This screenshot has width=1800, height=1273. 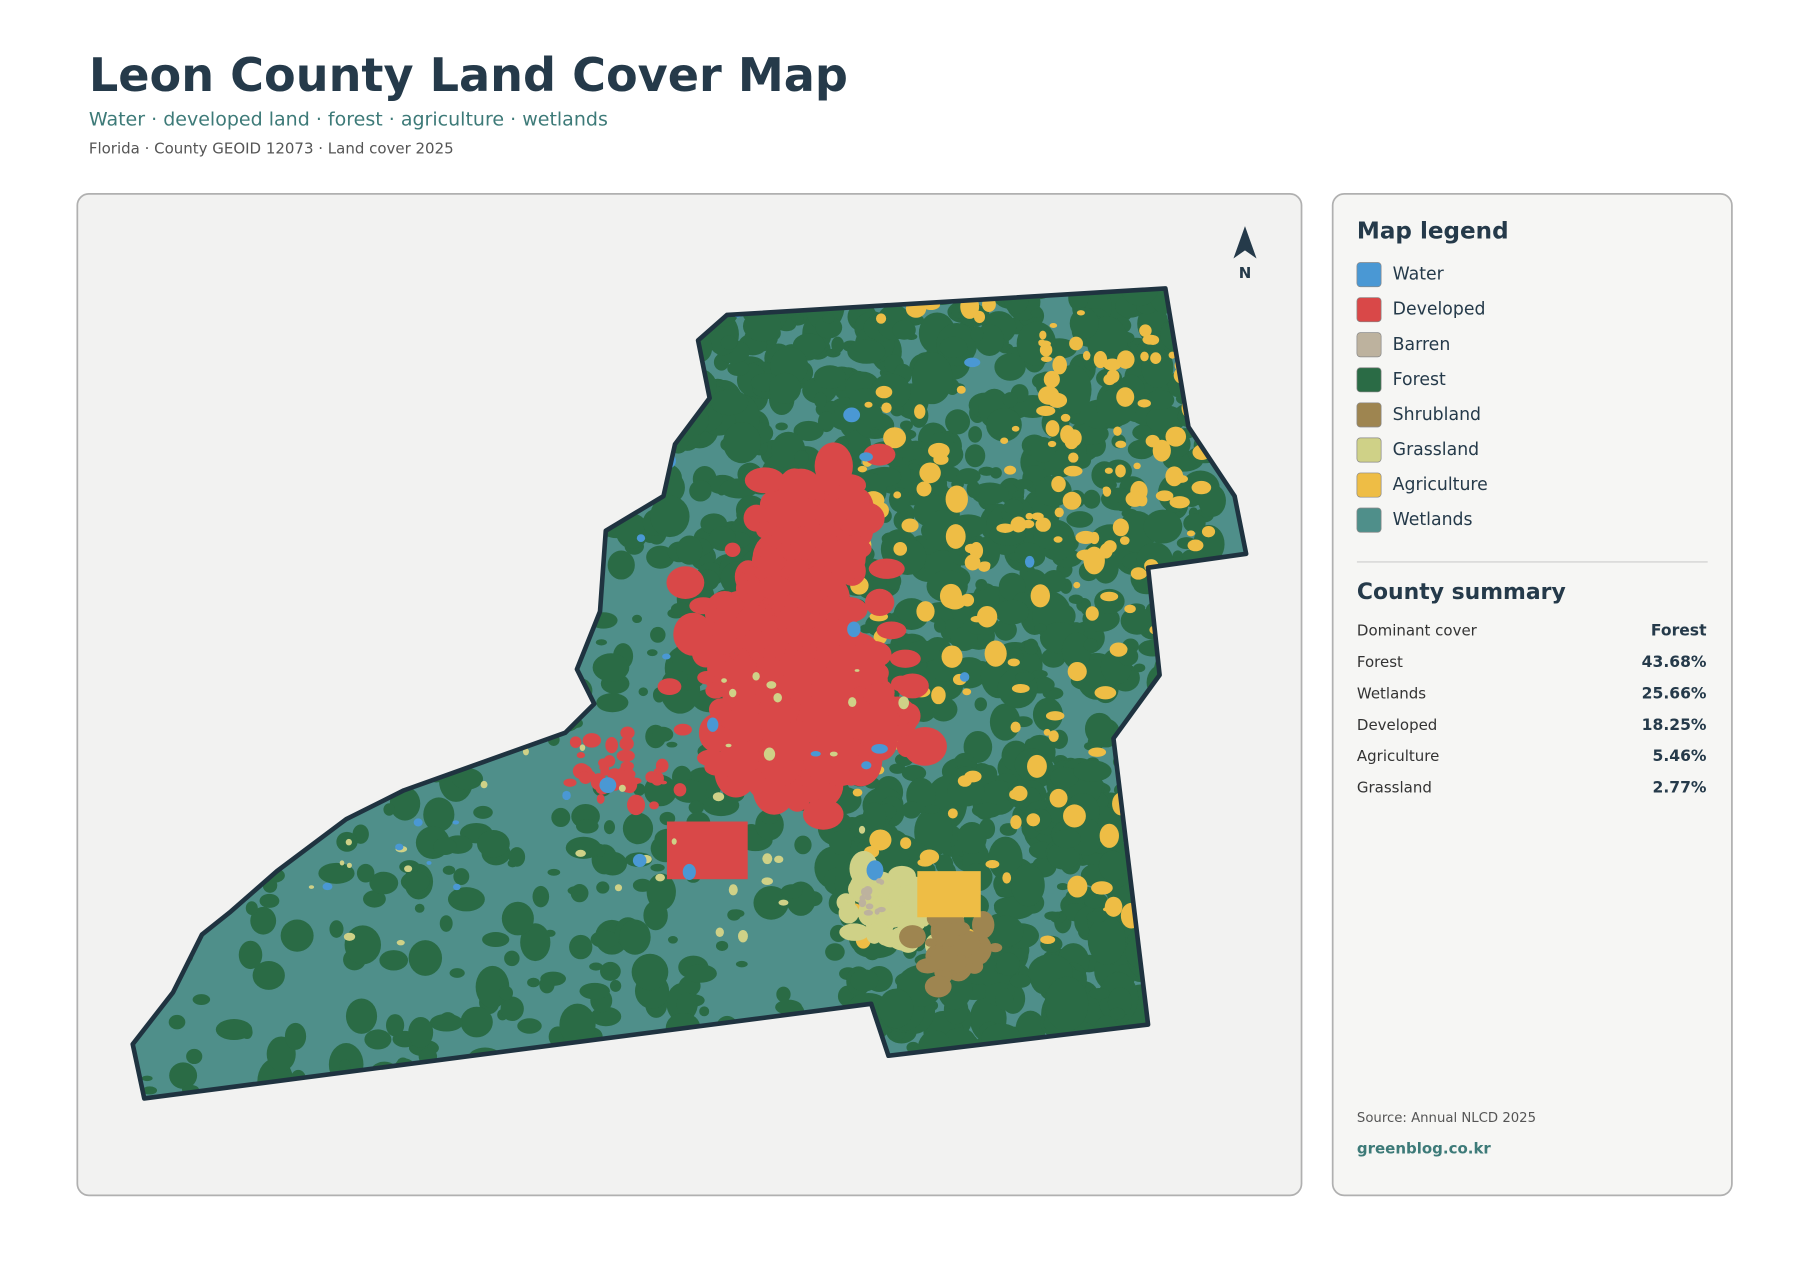 What do you see at coordinates (1437, 415) in the screenshot?
I see `legend-label: Shrubland` at bounding box center [1437, 415].